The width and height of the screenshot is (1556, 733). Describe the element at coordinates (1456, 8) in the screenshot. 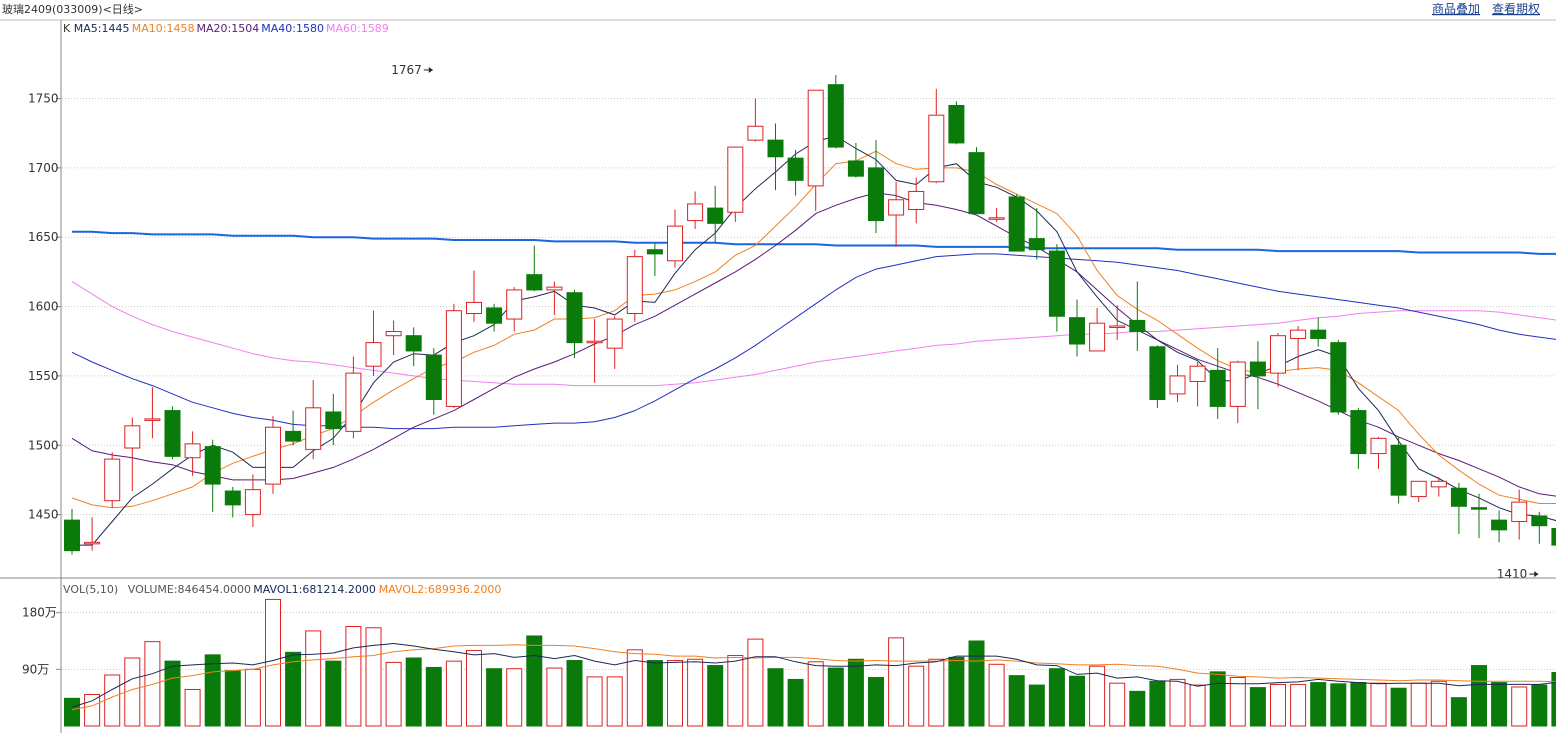

I see `overlay-link: 商品叠加` at that location.